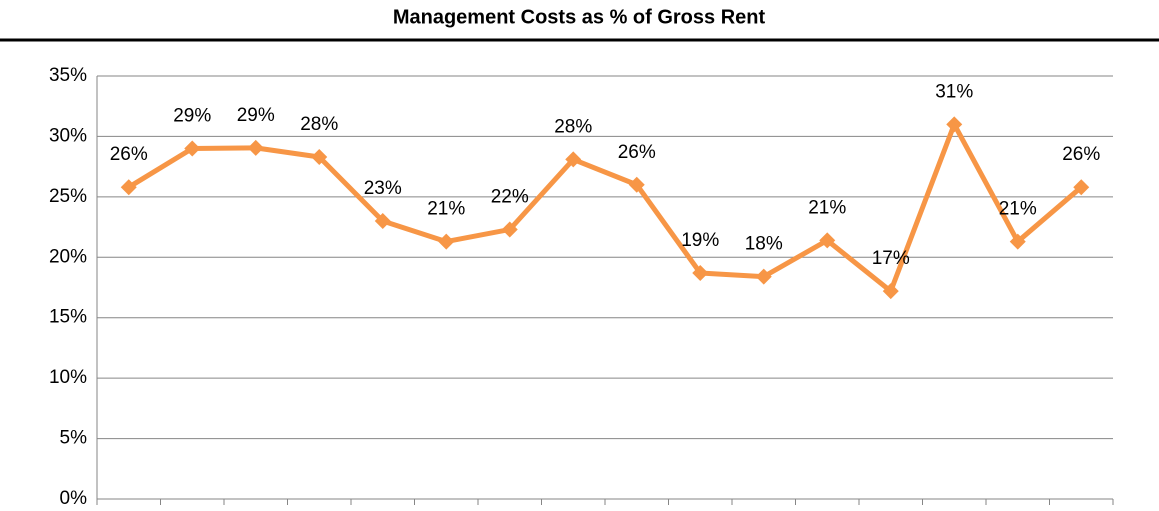 The width and height of the screenshot is (1159, 511). Describe the element at coordinates (891, 258) in the screenshot. I see `data-label: 17%` at that location.